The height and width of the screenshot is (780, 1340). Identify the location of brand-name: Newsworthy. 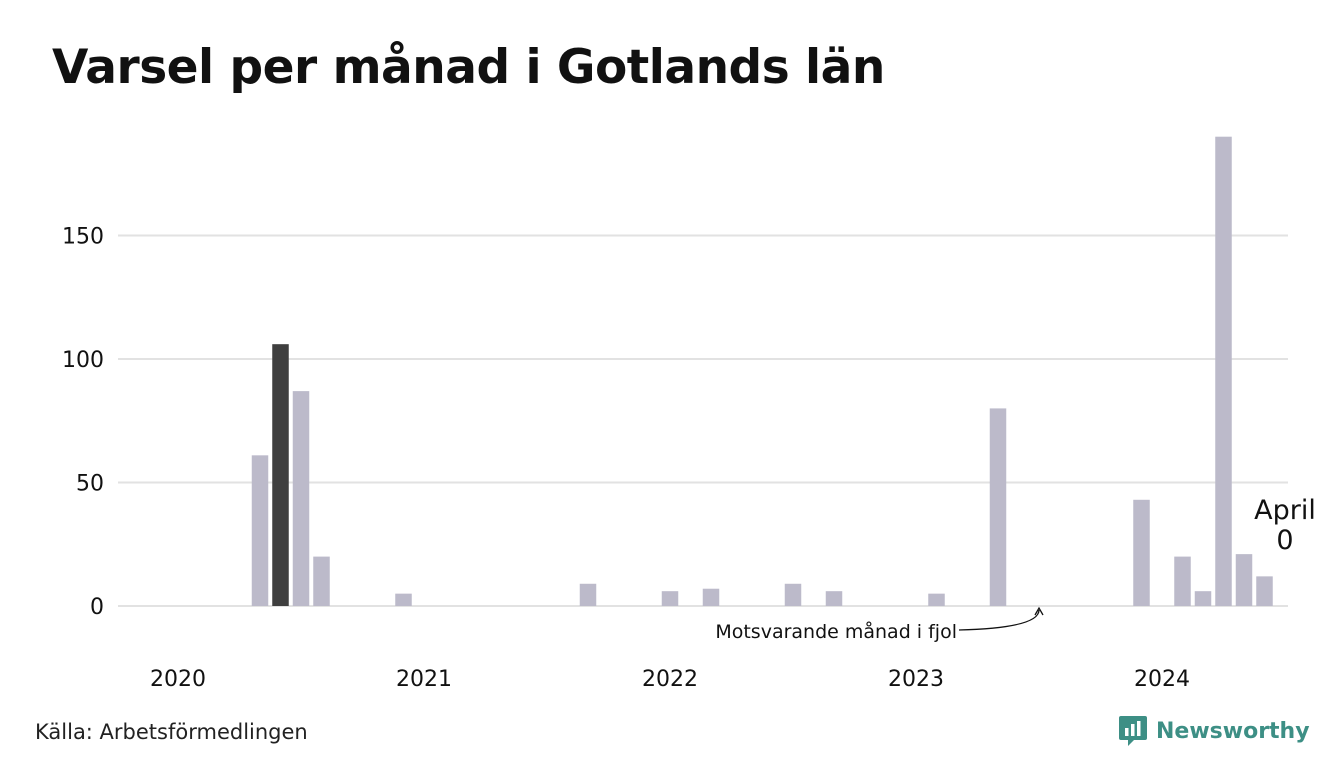
(1233, 731).